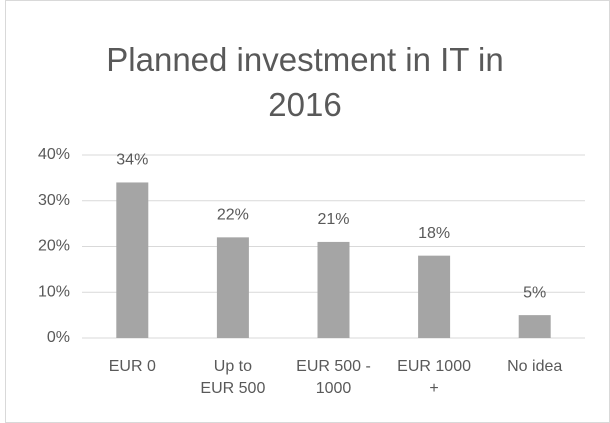 The width and height of the screenshot is (610, 423). I want to click on y-tick-label: 10%, so click(54, 291).